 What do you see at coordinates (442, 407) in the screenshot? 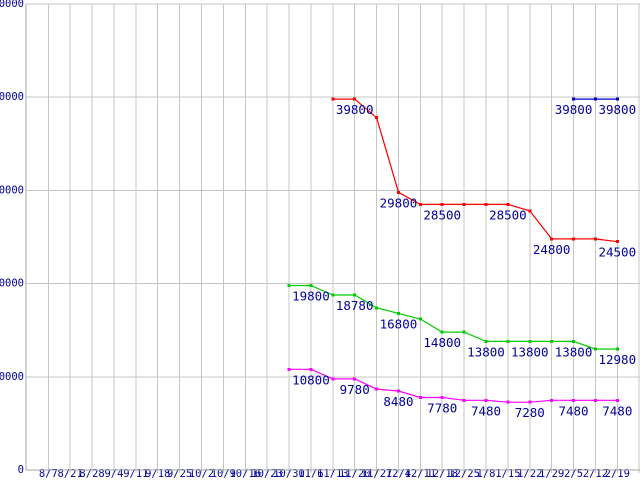
I see `price-label: 7780` at bounding box center [442, 407].